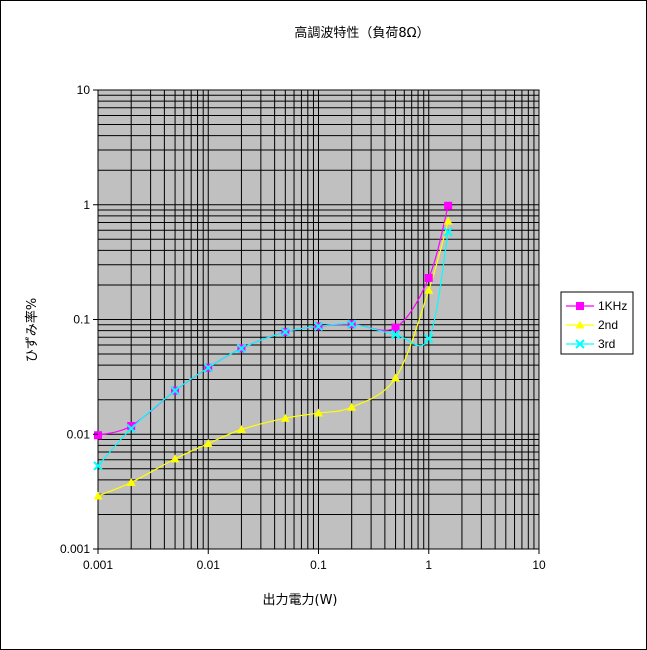 Image resolution: width=647 pixels, height=650 pixels. I want to click on chart-title: 高調波特性（負荷8Ω）, so click(361, 33).